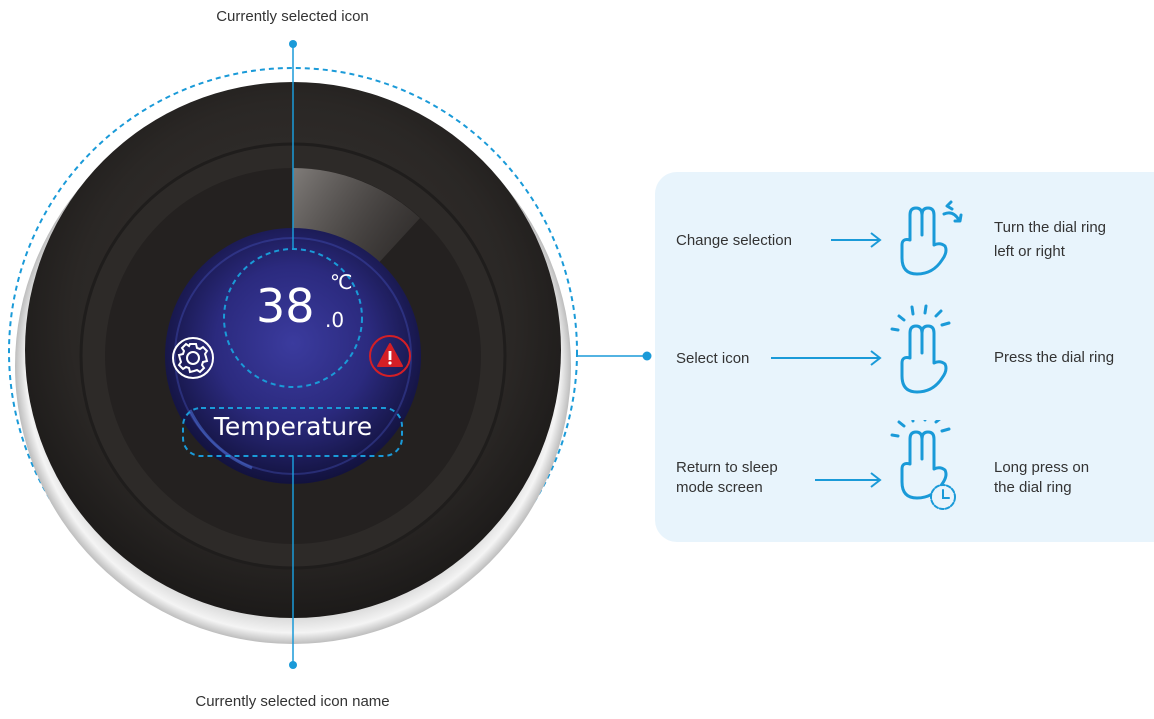 The width and height of the screenshot is (1154, 719). Describe the element at coordinates (727, 478) in the screenshot. I see `instruction-action: Return to sleep mode screen` at that location.